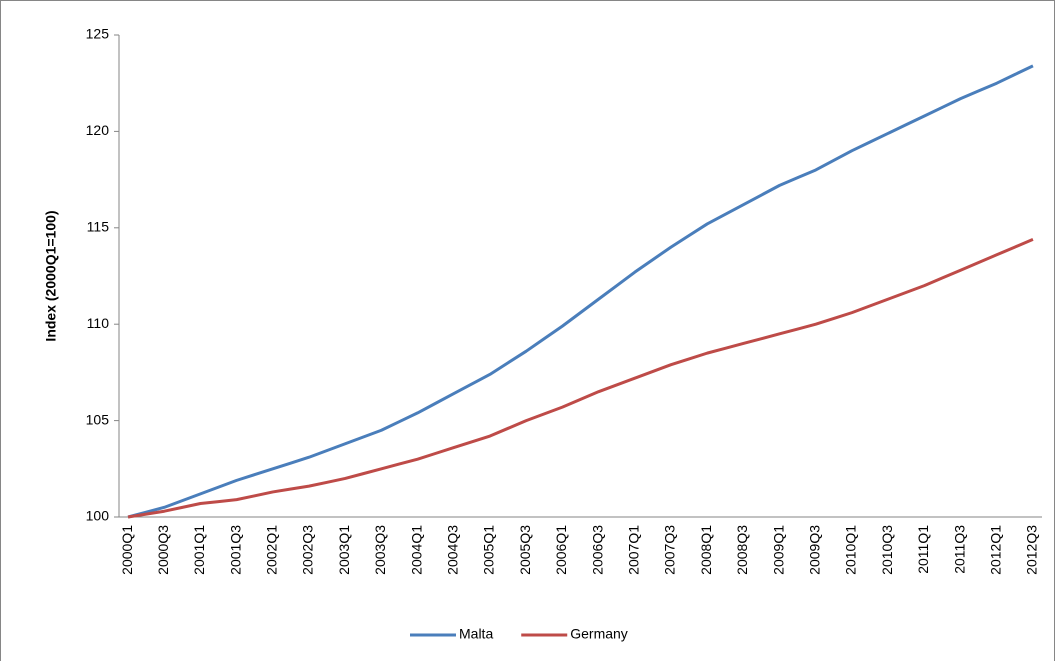  I want to click on x-tick-label: 2012Q3, so click(1032, 550).